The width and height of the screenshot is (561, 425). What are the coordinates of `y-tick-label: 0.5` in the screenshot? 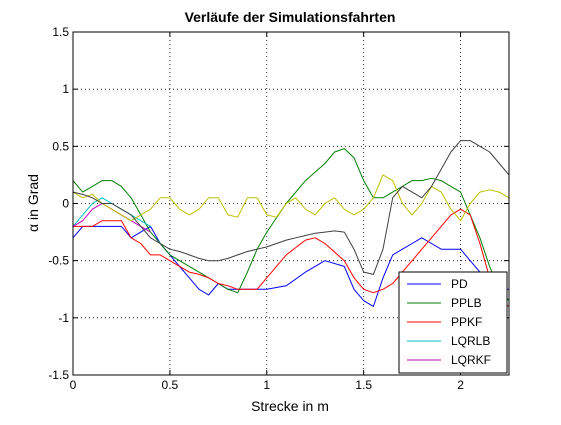 It's located at (60, 146).